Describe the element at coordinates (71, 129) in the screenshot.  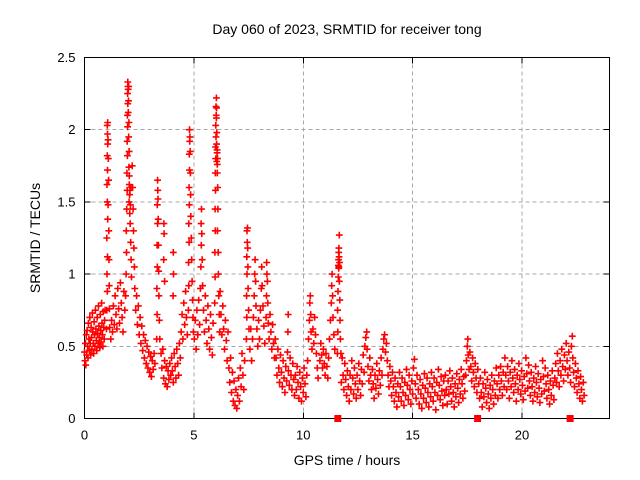
I see `y-tick-label: 2` at that location.